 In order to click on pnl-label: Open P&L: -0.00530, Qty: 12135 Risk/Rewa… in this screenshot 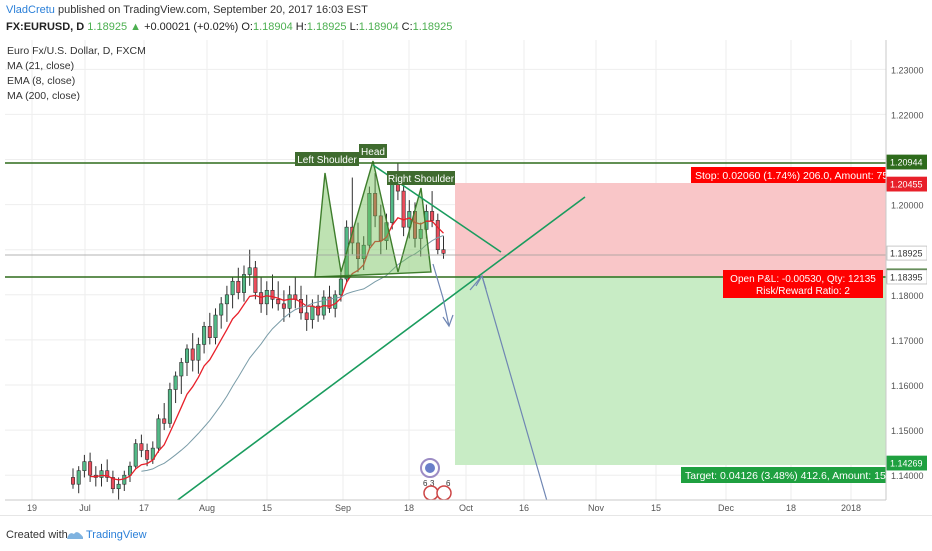, I will do `click(803, 284)`.